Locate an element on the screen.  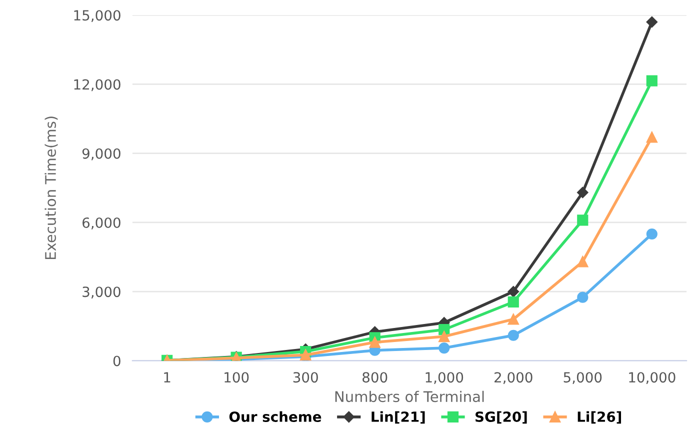
x-axis-title: Numbers of Terminal is located at coordinates (409, 396).